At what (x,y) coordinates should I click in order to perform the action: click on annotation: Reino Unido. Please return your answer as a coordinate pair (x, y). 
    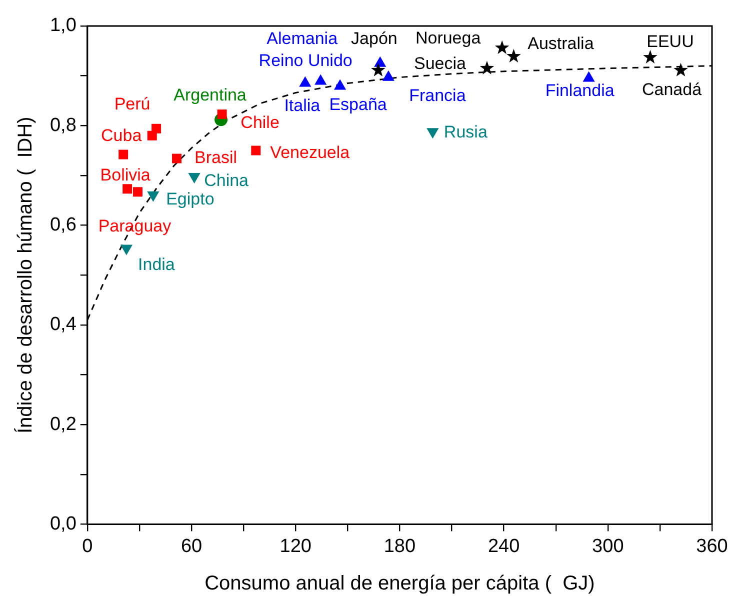
    Looking at the image, I should click on (305, 60).